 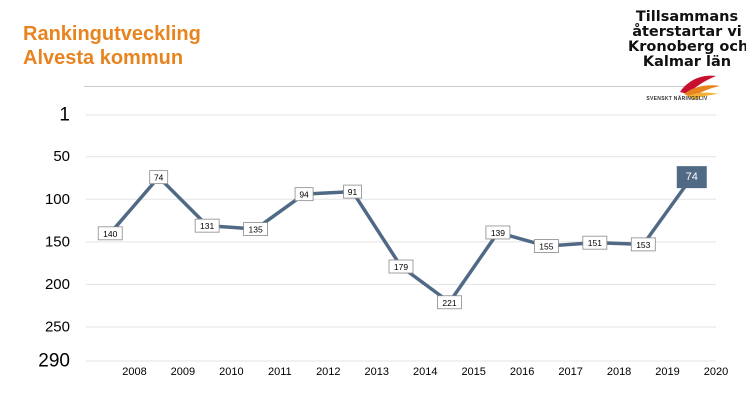 What do you see at coordinates (667, 372) in the screenshot?
I see `x-tick-label: 2019` at bounding box center [667, 372].